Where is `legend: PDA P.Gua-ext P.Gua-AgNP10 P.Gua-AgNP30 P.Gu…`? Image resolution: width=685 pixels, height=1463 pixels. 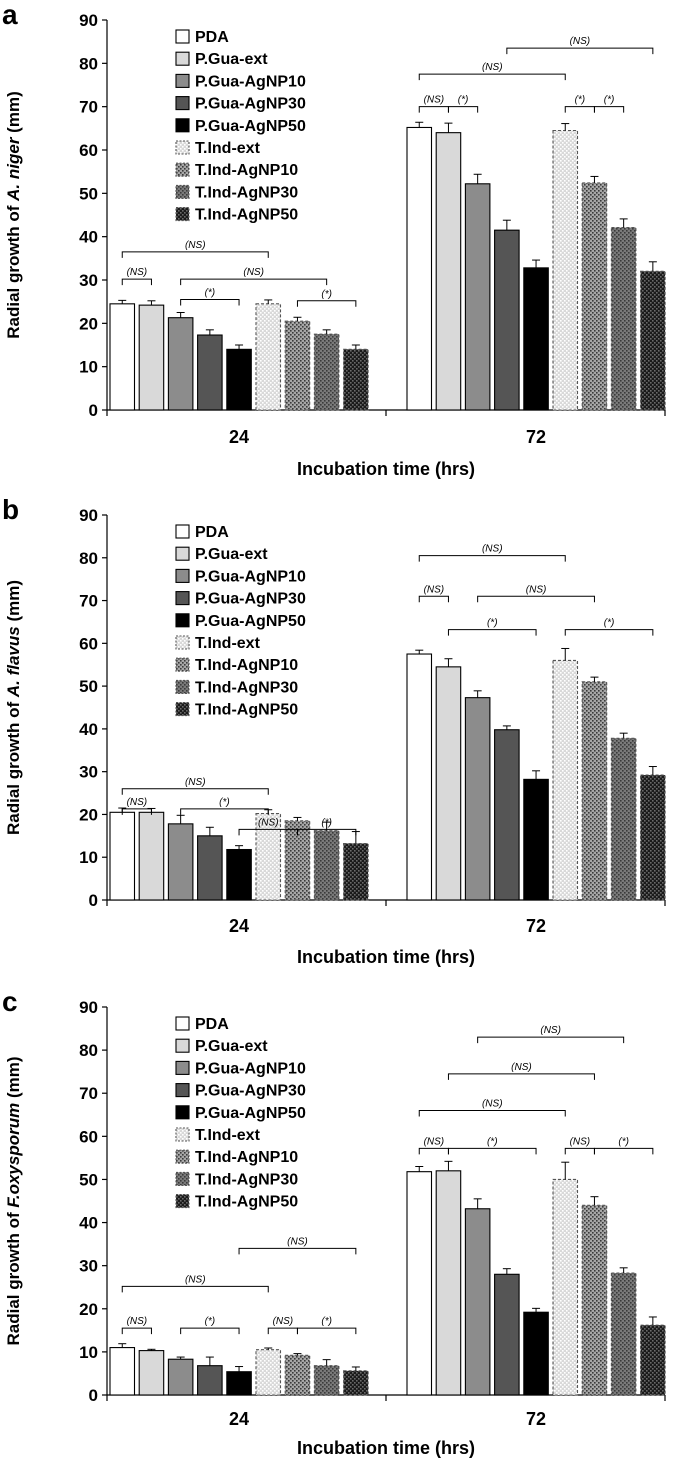 legend: PDA P.Gua-ext P.Gua-AgNP10 P.Gua-AgNP30 P.Gu… is located at coordinates (240, 1113).